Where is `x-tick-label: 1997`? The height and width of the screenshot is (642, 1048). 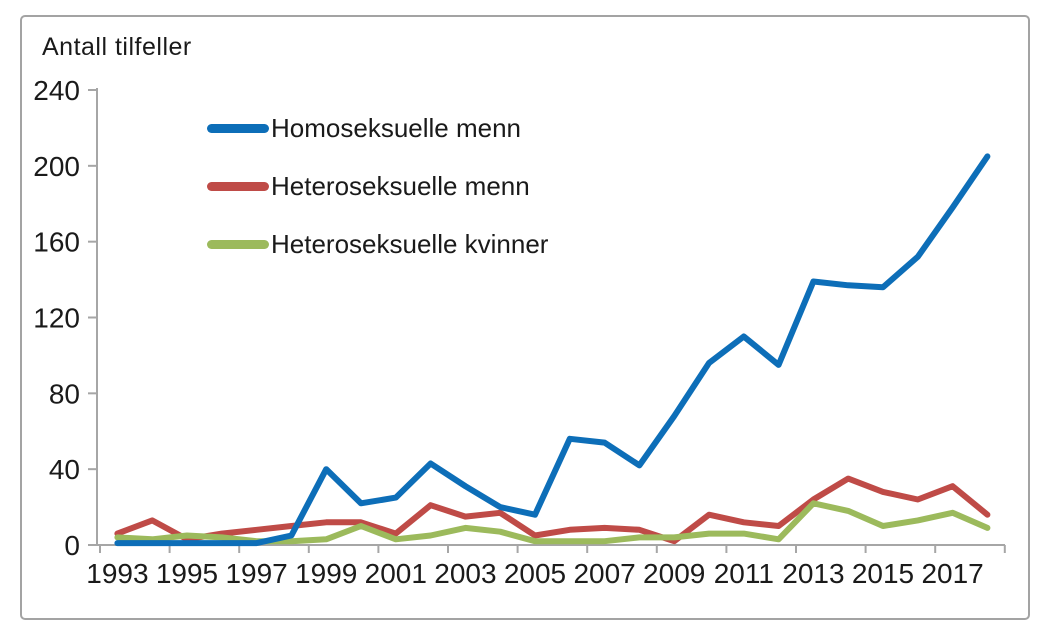
x-tick-label: 1997 is located at coordinates (256, 573).